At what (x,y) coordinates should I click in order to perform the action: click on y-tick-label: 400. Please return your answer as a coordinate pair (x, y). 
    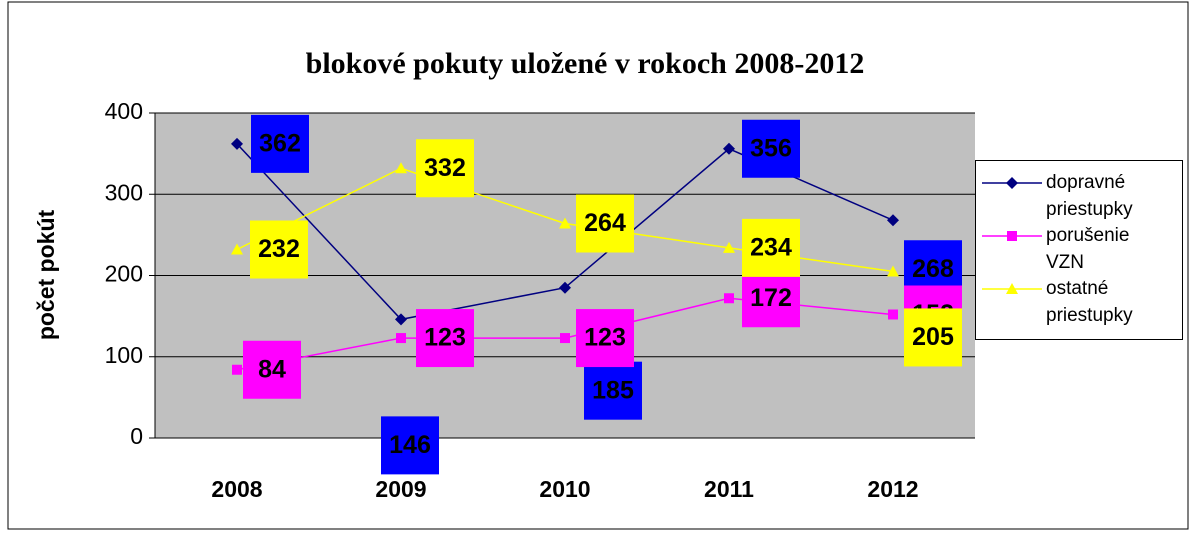
    Looking at the image, I should click on (124, 111).